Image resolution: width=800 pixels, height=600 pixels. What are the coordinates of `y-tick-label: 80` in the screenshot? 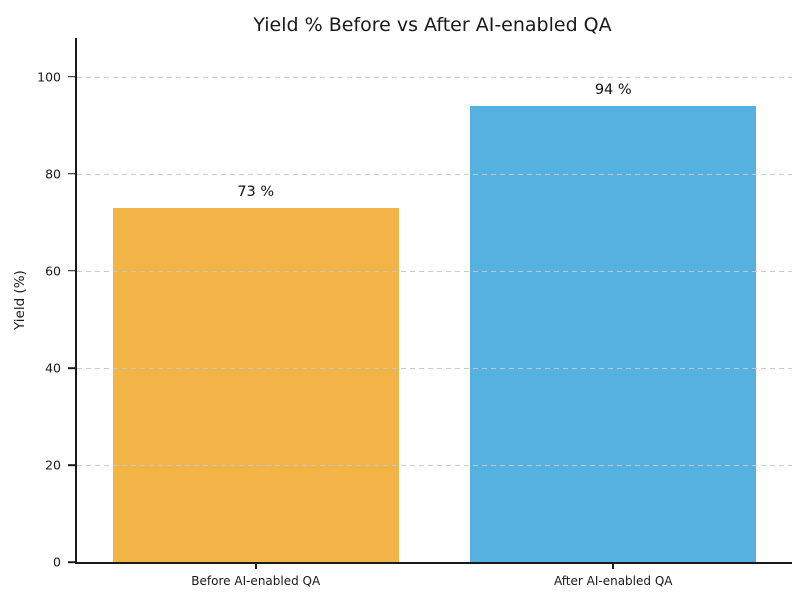 It's located at (53, 174).